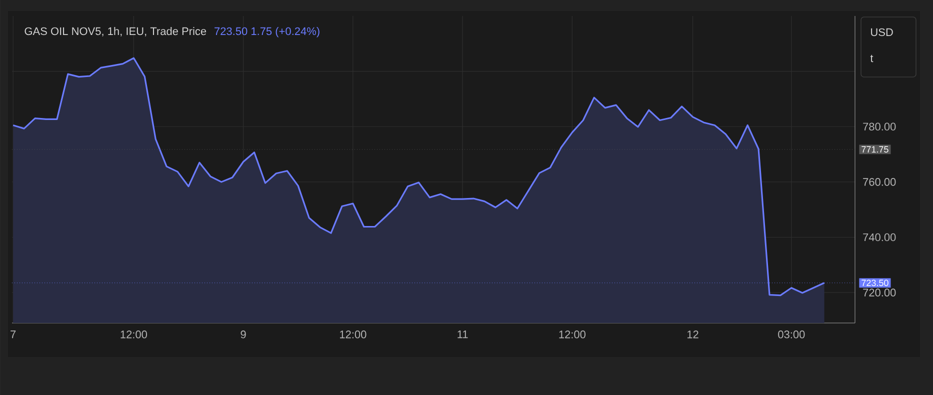 The height and width of the screenshot is (395, 933). Describe the element at coordinates (267, 32) in the screenshot. I see `text: 723.50 1.75 (+0.24%)` at that location.